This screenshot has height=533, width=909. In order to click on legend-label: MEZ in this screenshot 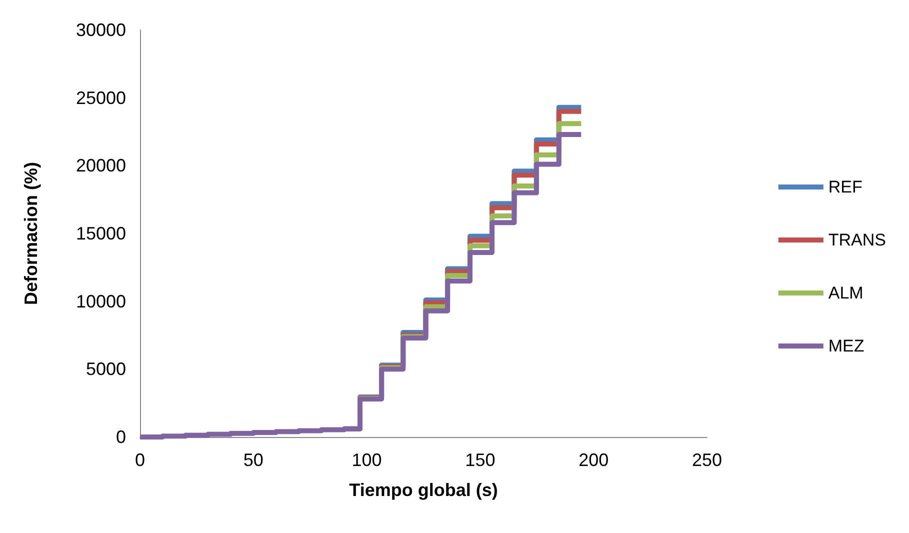, I will do `click(846, 346)`.